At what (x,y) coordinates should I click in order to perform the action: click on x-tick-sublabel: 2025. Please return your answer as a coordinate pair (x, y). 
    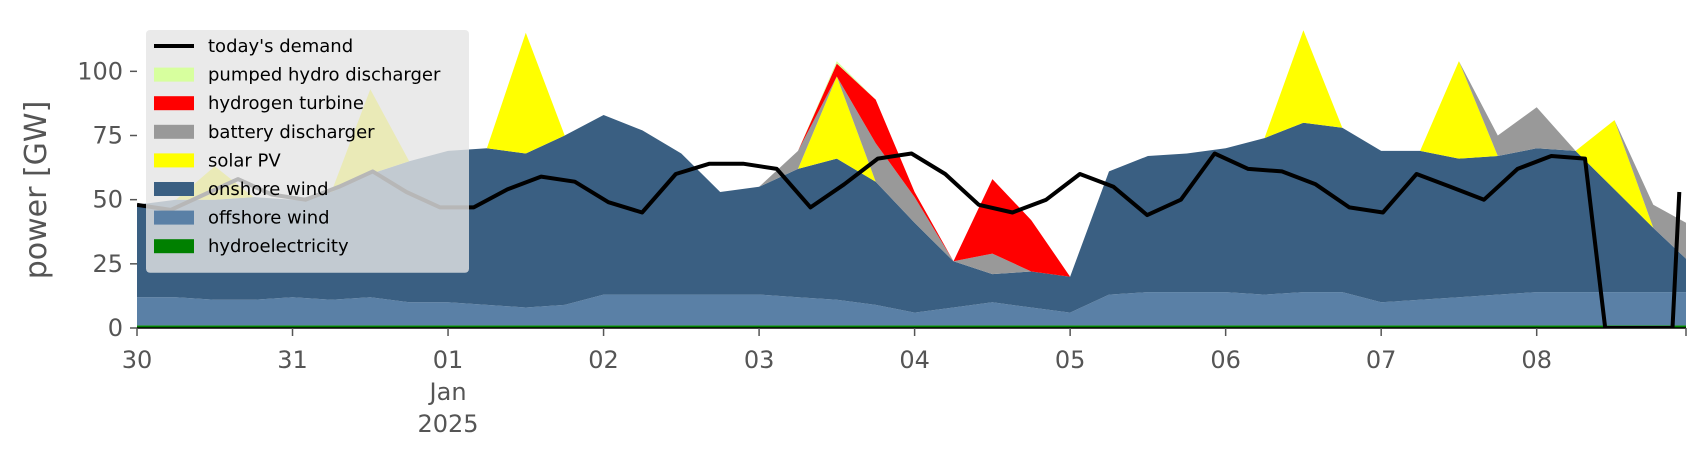
    Looking at the image, I should click on (448, 424).